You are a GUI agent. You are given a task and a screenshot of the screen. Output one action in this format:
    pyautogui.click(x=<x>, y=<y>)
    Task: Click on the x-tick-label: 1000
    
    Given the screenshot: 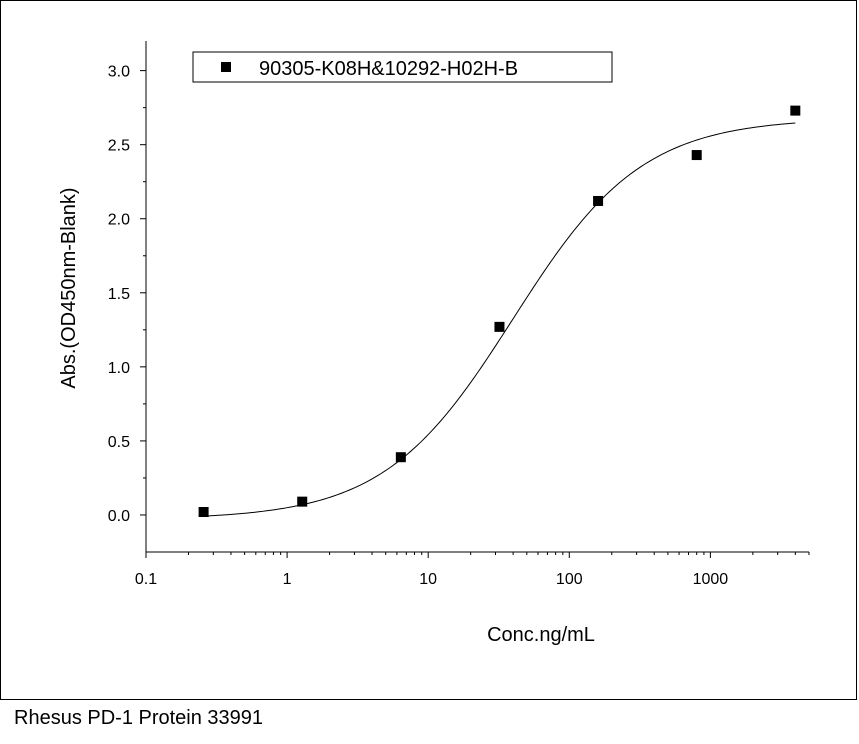 What is the action you would take?
    pyautogui.click(x=711, y=579)
    